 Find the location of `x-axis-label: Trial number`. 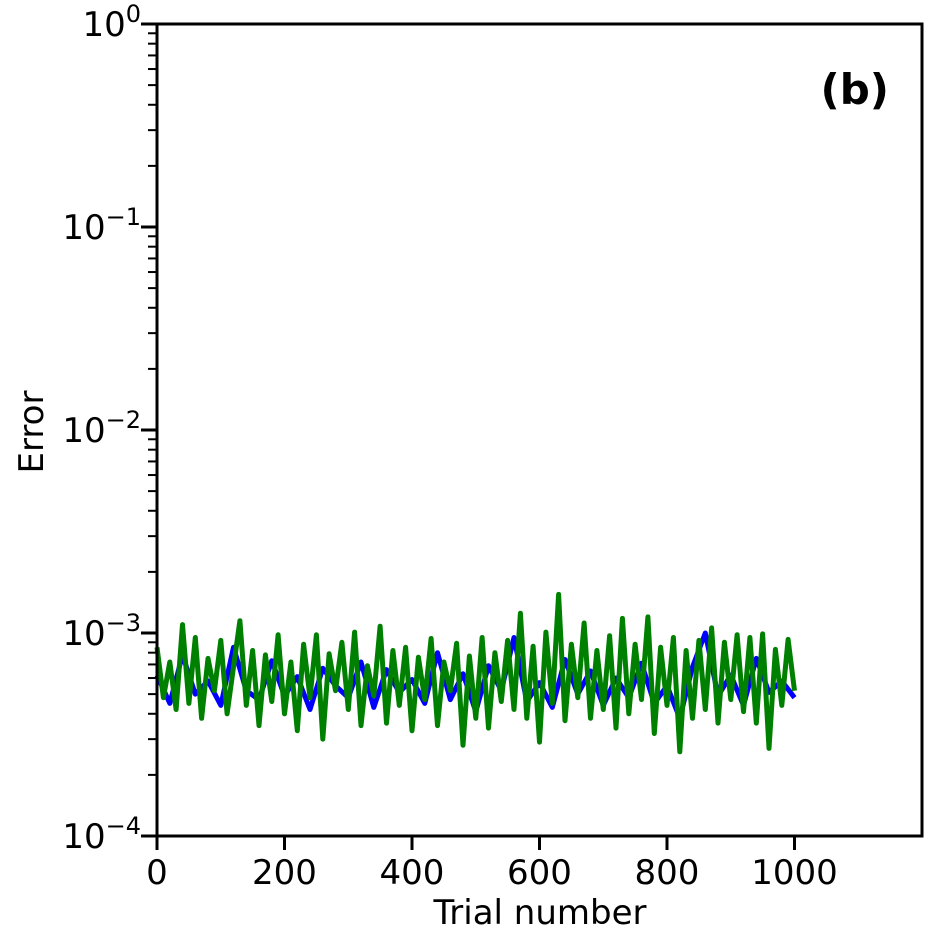

x-axis-label: Trial number is located at coordinates (540, 913).